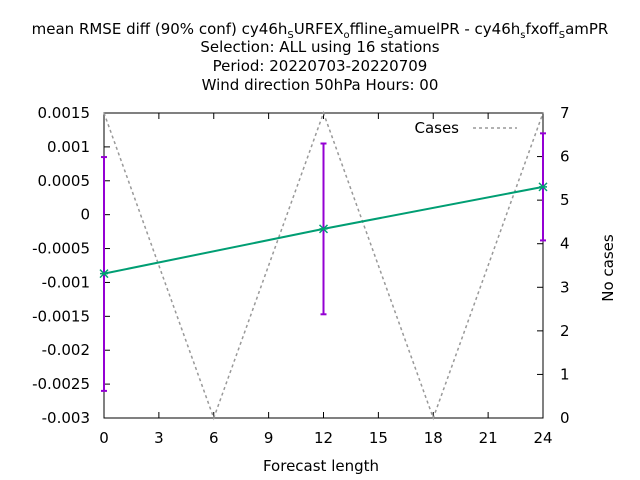 The height and width of the screenshot is (480, 640). Describe the element at coordinates (488, 438) in the screenshot. I see `x-tick-label: 21` at that location.